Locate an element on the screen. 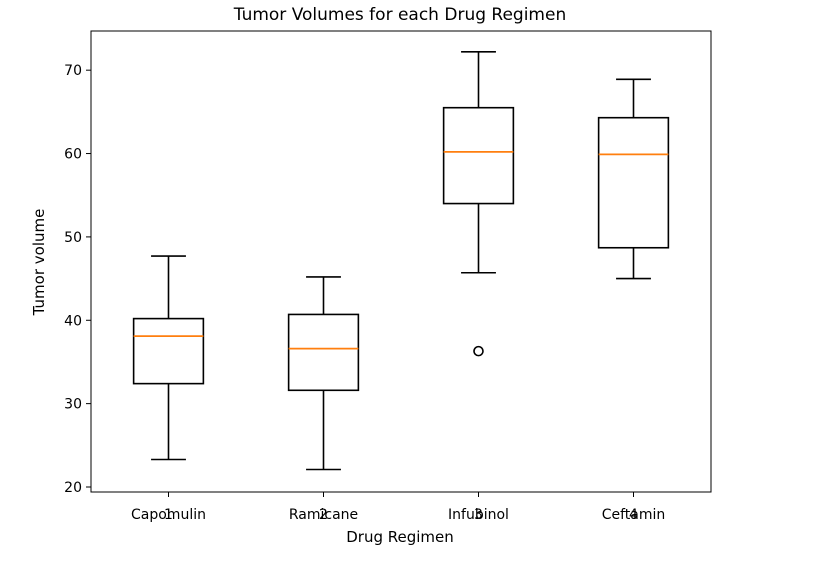 Image resolution: width=835 pixels, height=562 pixels. y-tick-label: 30 is located at coordinates (73, 405).